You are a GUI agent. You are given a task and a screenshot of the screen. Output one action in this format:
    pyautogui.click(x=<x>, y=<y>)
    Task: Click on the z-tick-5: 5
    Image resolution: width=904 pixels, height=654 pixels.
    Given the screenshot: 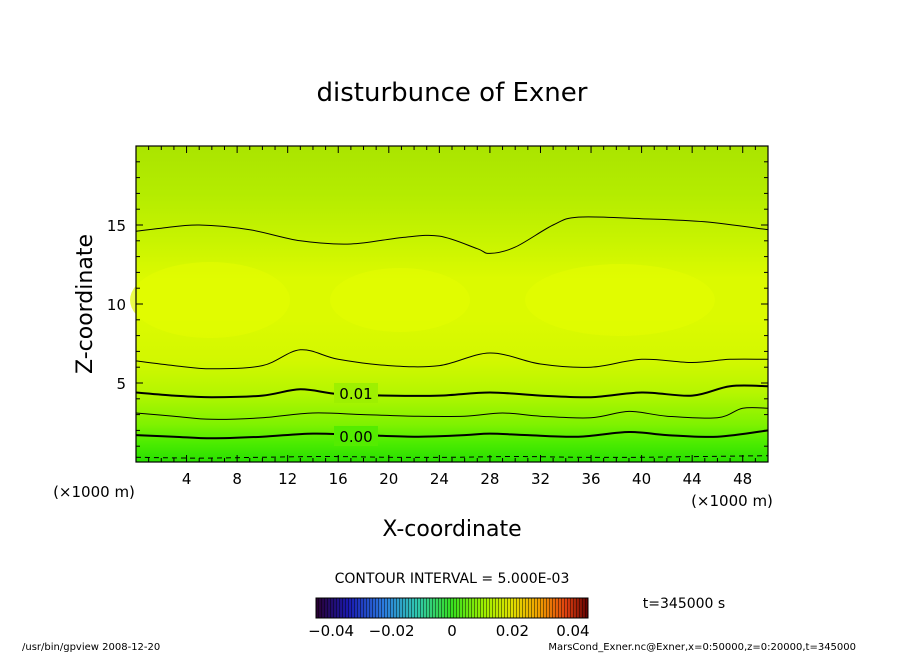 What is the action you would take?
    pyautogui.click(x=121, y=384)
    